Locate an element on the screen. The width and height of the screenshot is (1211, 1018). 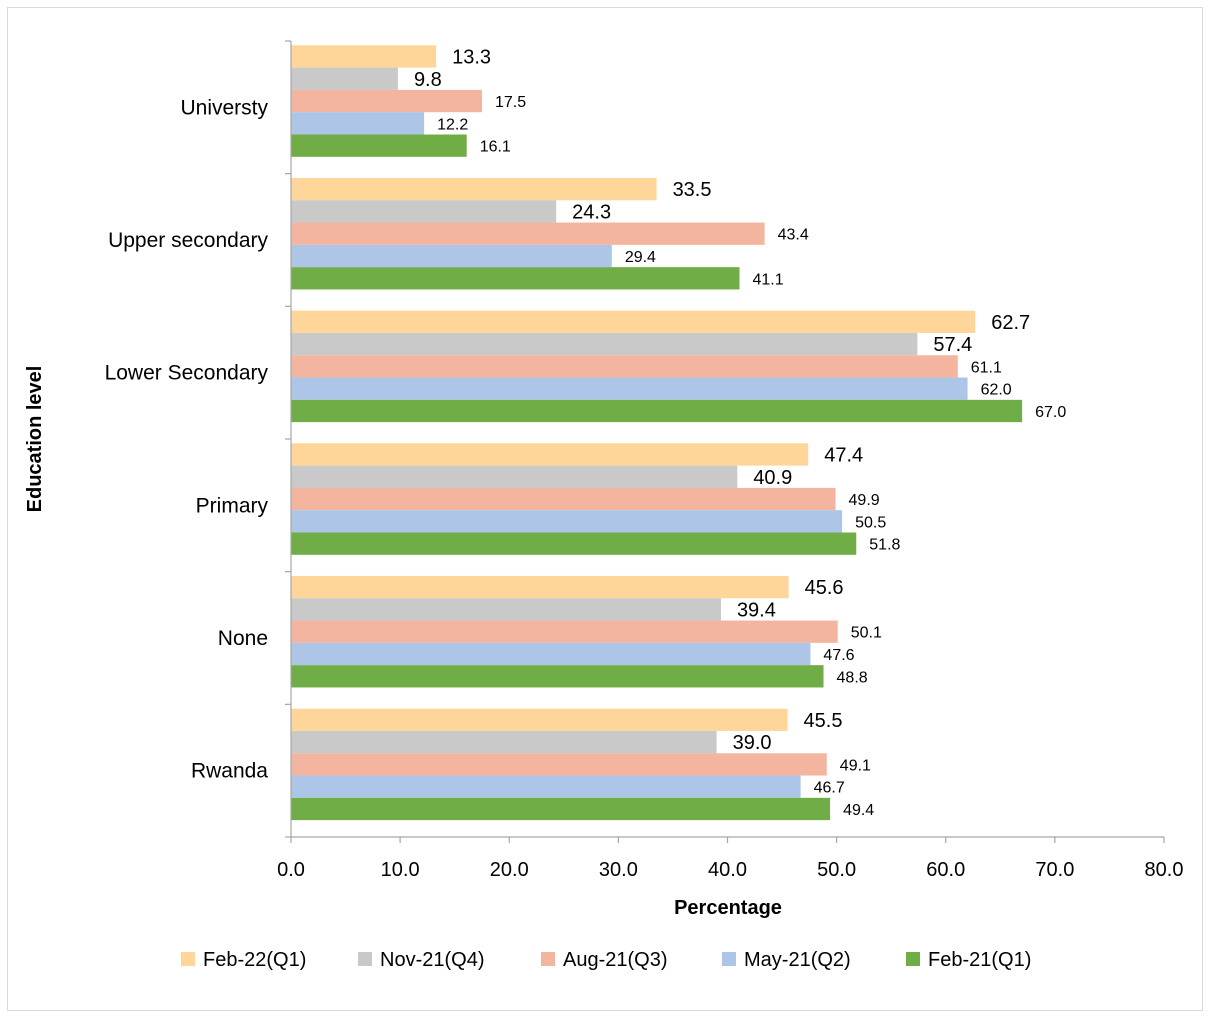
data-label: 41.1 is located at coordinates (768, 279).